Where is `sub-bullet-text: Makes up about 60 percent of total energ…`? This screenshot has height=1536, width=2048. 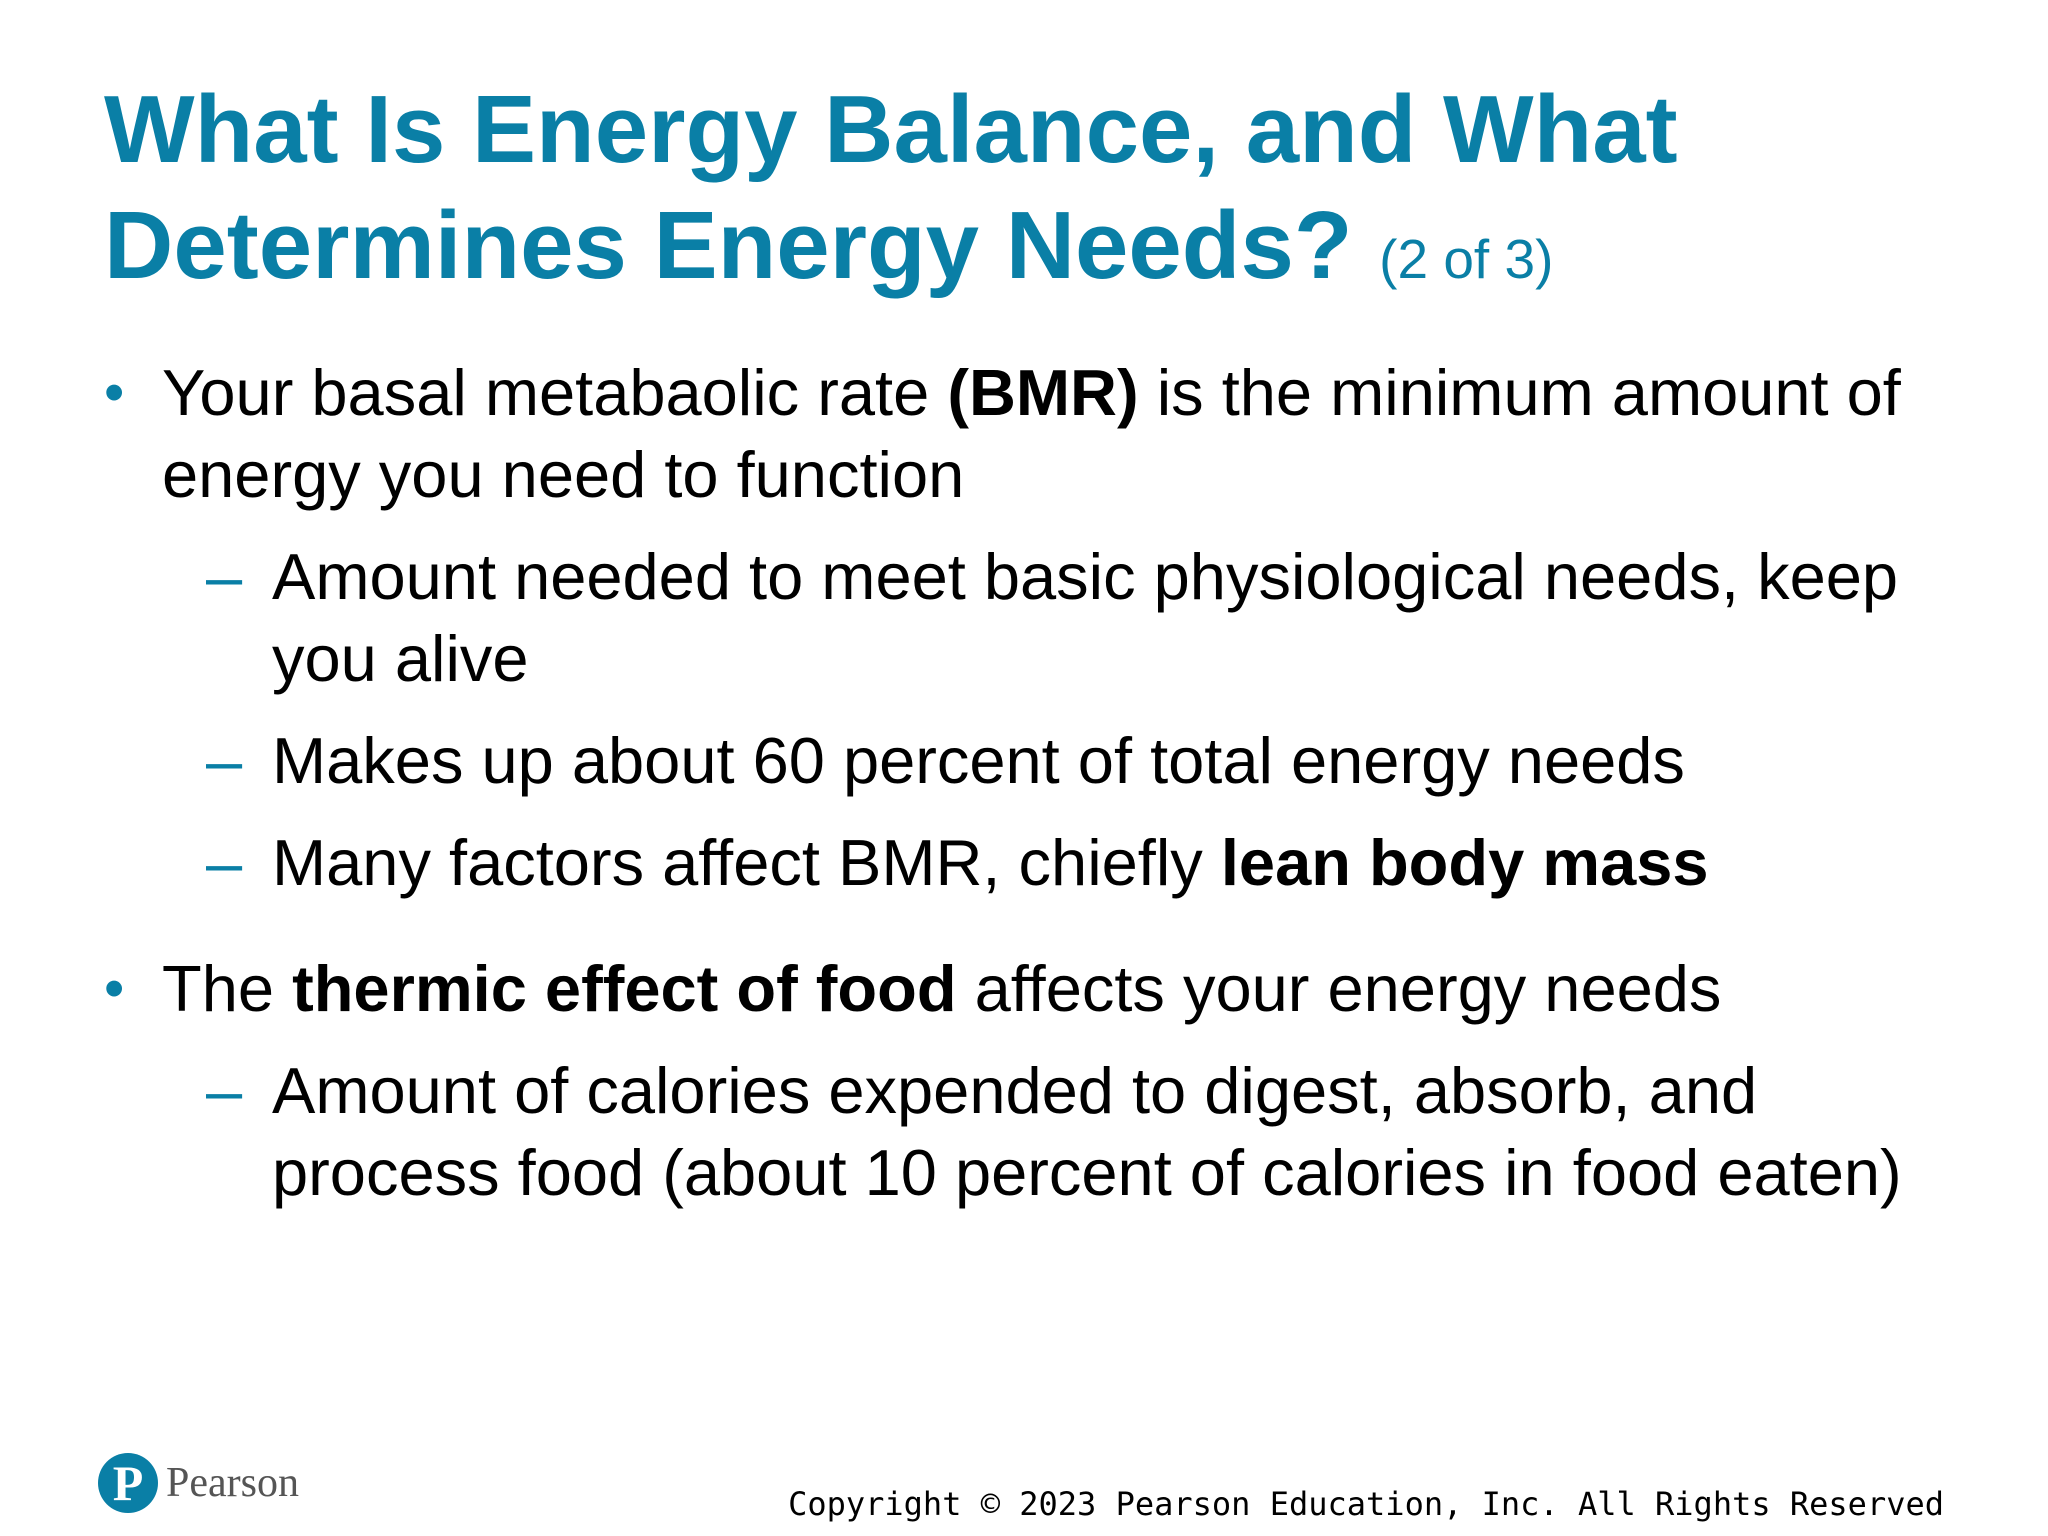 sub-bullet-text: Makes up about 60 percent of total energ… is located at coordinates (978, 760).